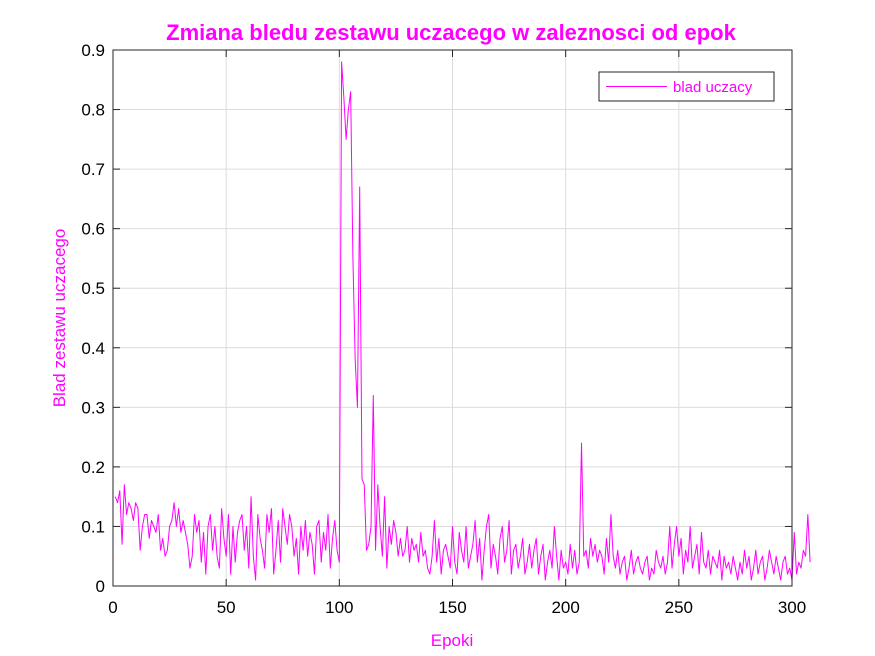 This screenshot has width=875, height=656. I want to click on y-tick-label: 0.2, so click(93, 467).